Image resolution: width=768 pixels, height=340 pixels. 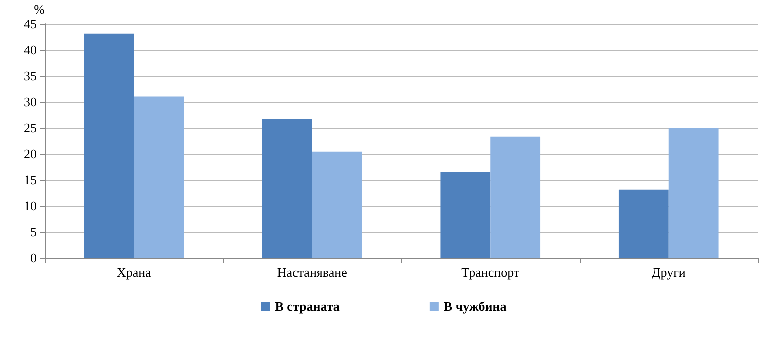 I want to click on y-tick-label: 45, so click(x=30, y=24).